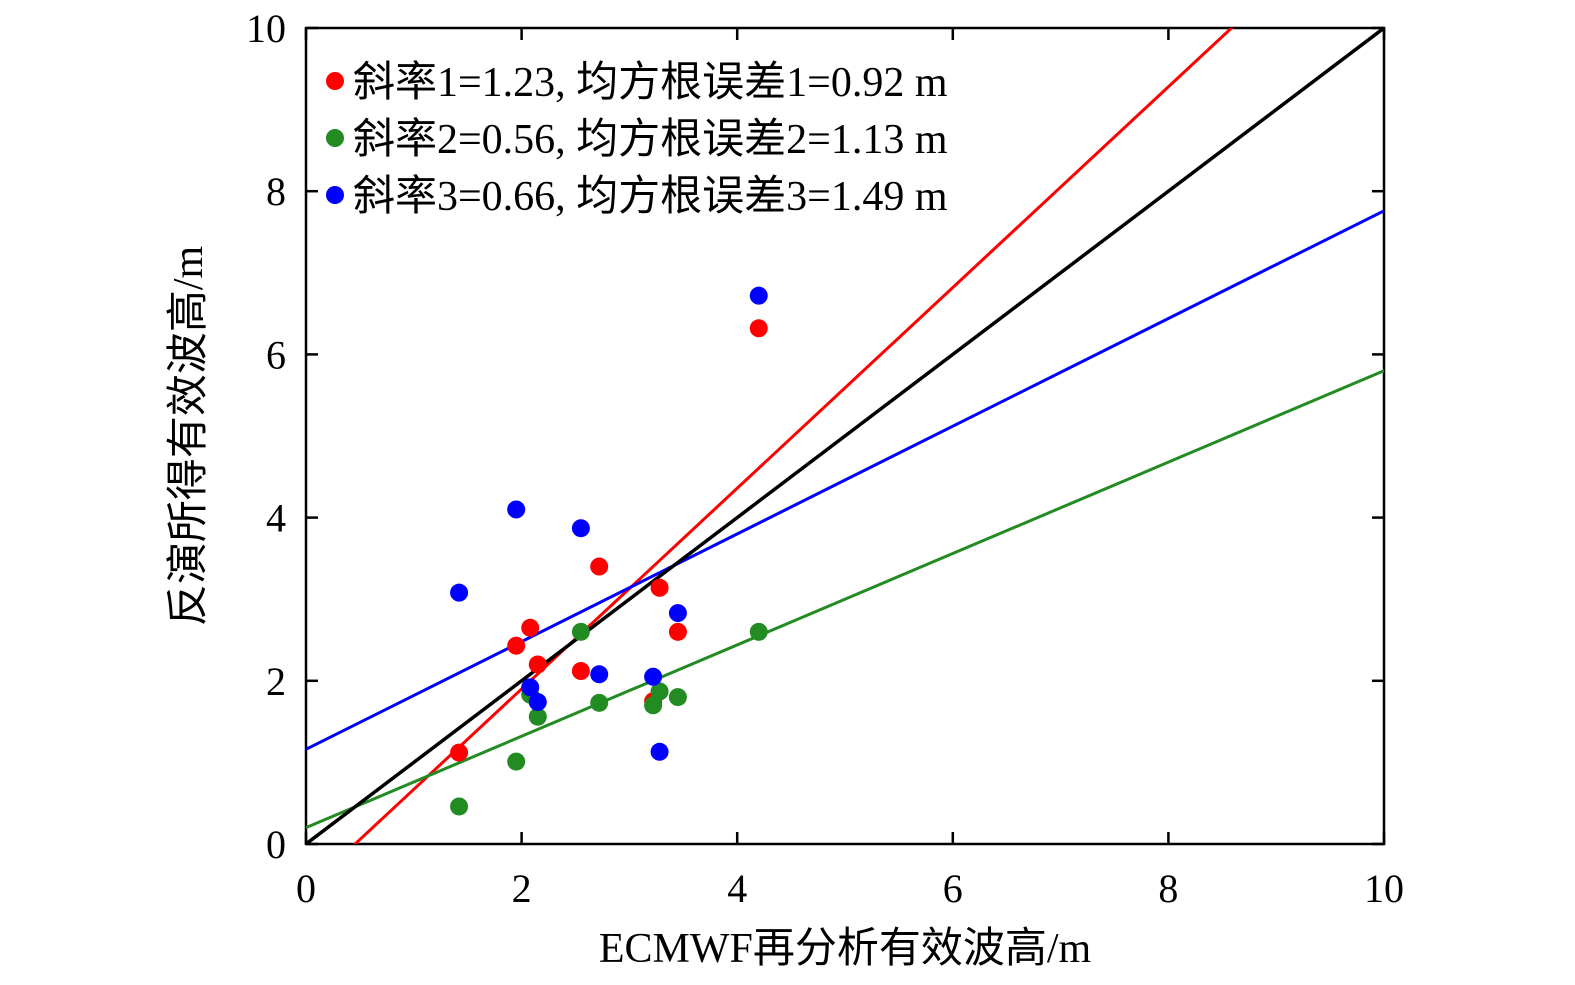 Image resolution: width=1575 pixels, height=985 pixels. I want to click on x-axis-label: ECMWF再分析有效波高/m, so click(845, 949).